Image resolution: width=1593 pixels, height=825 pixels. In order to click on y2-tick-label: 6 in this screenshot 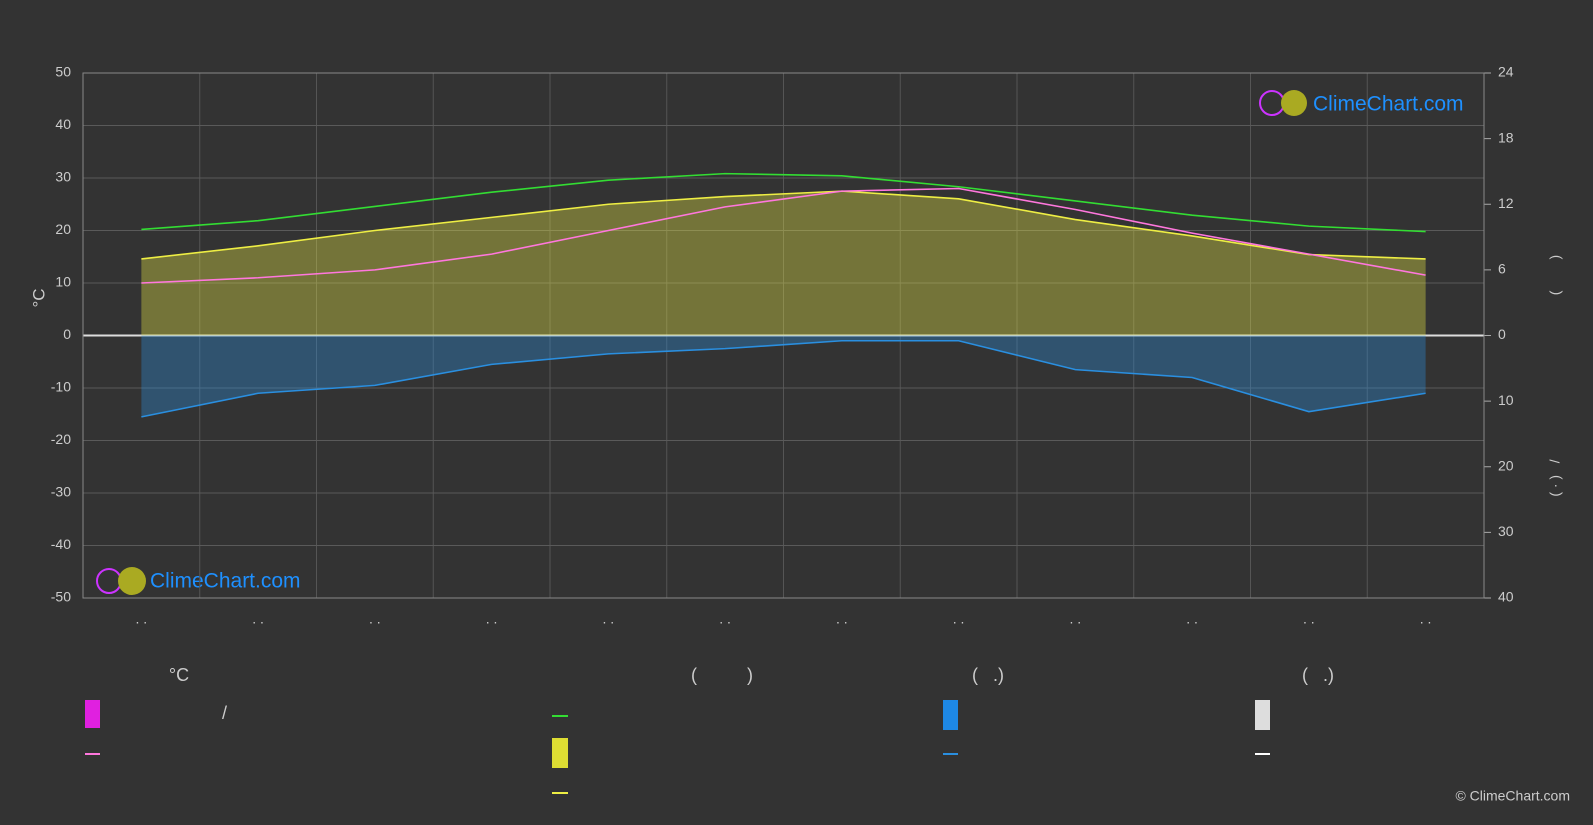, I will do `click(1502, 269)`.